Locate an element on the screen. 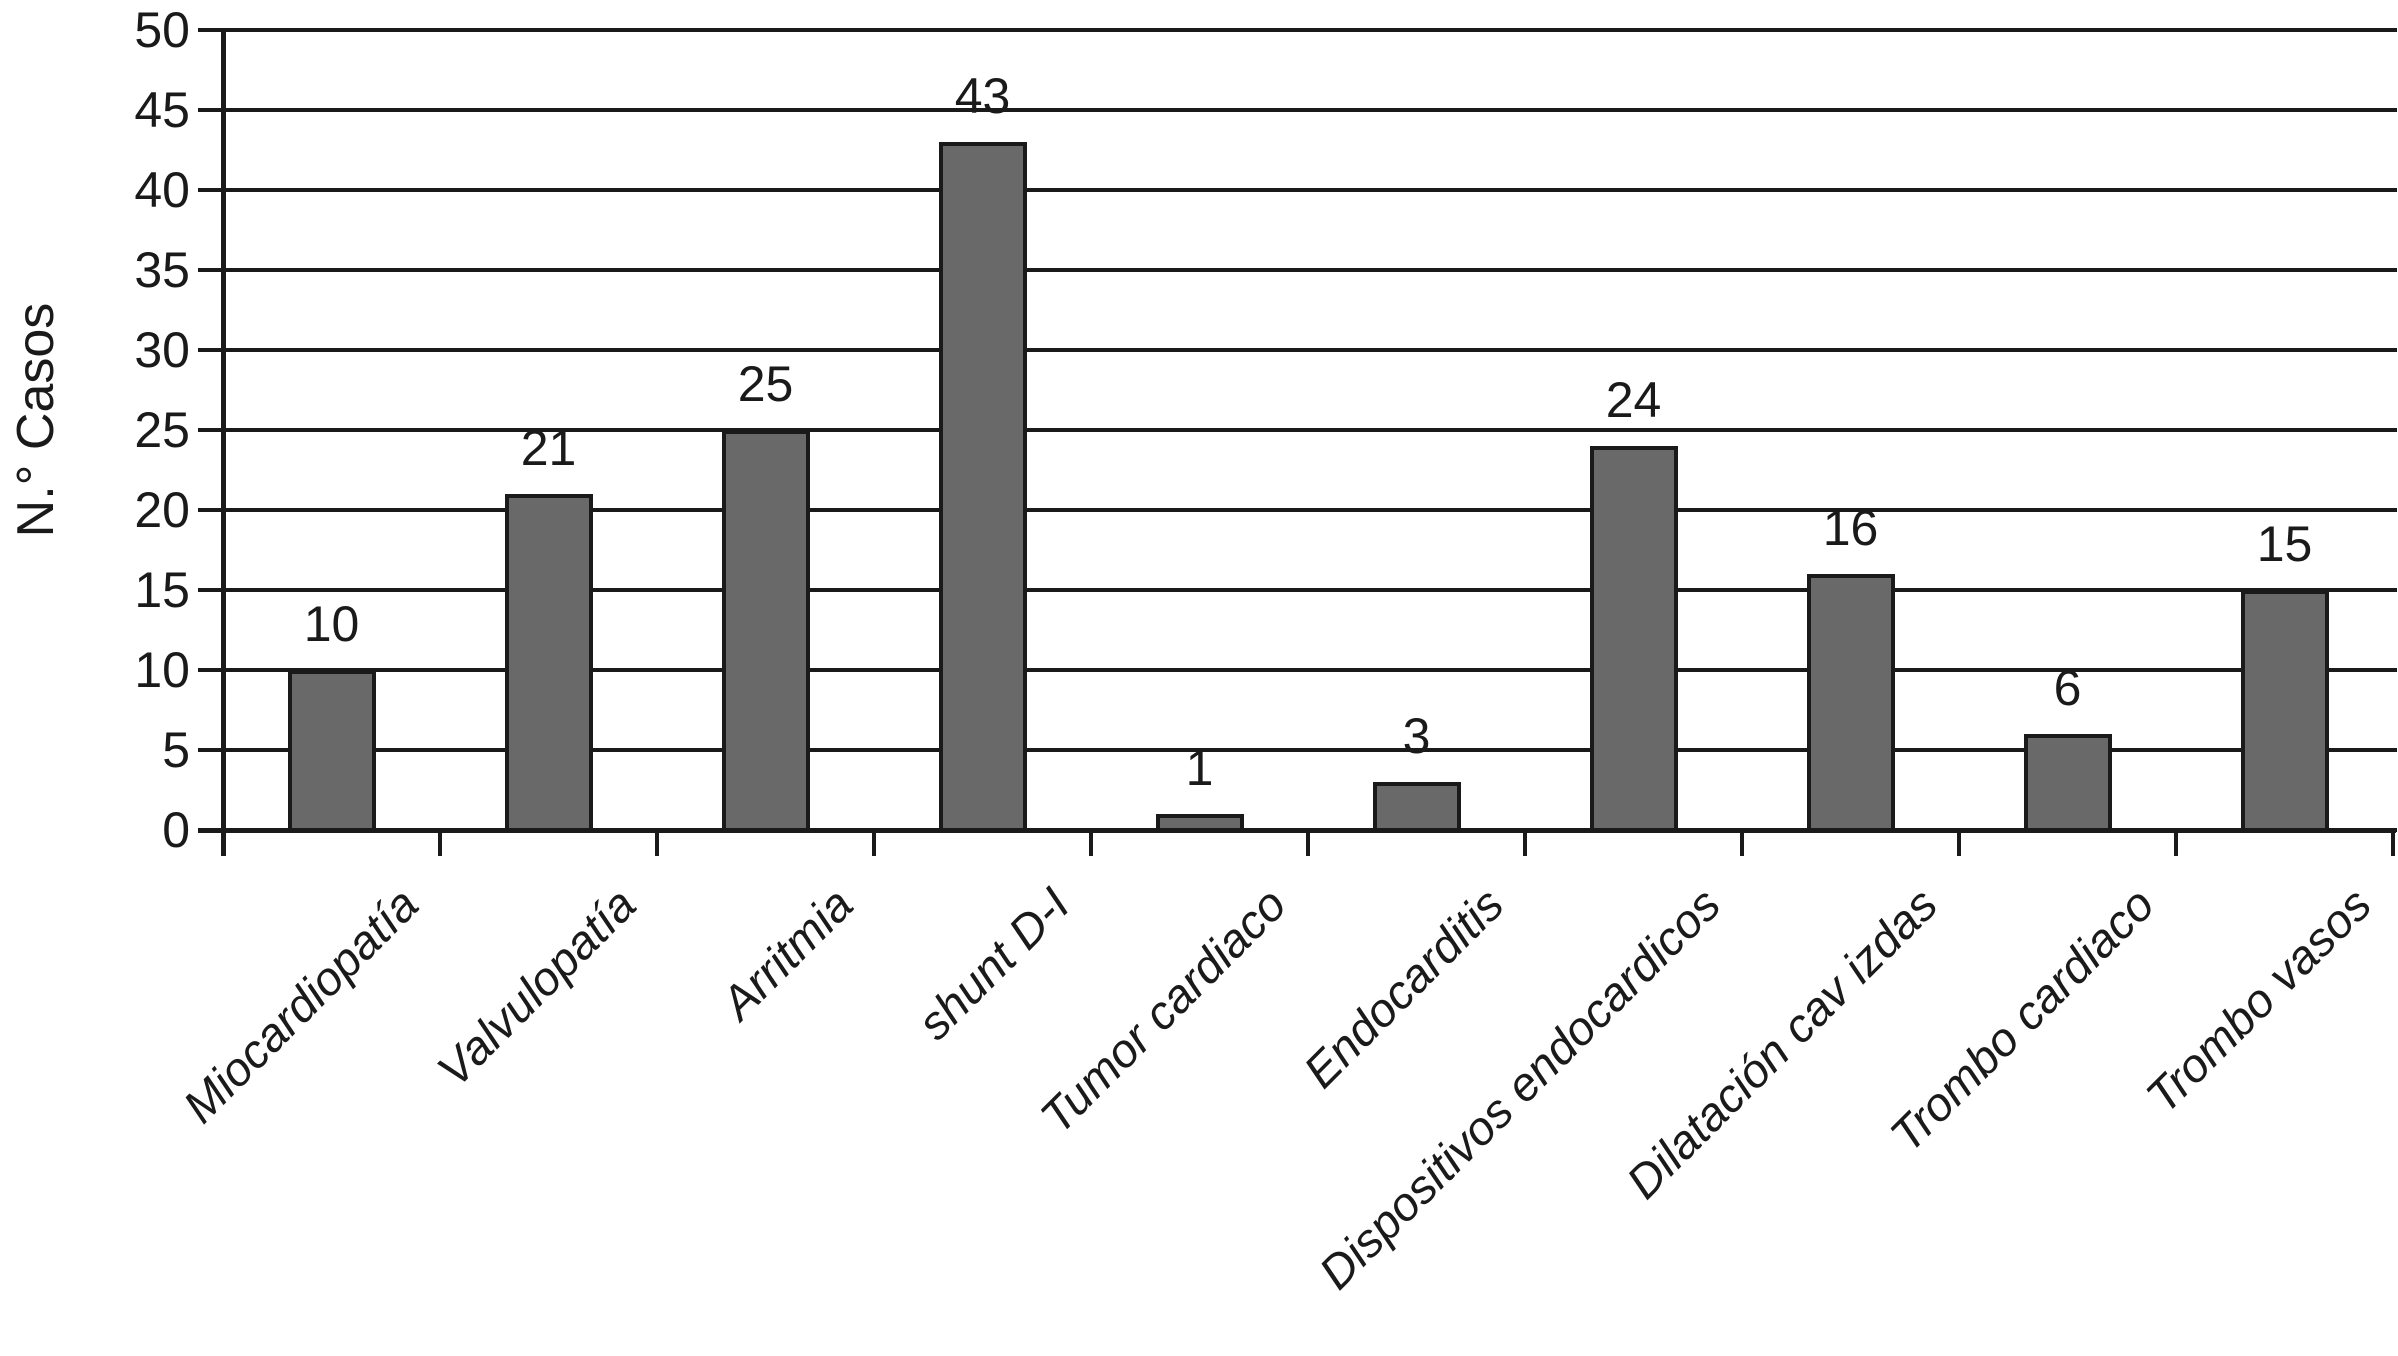 This screenshot has width=2398, height=1356. bar-value-label: 25 is located at coordinates (765, 384).